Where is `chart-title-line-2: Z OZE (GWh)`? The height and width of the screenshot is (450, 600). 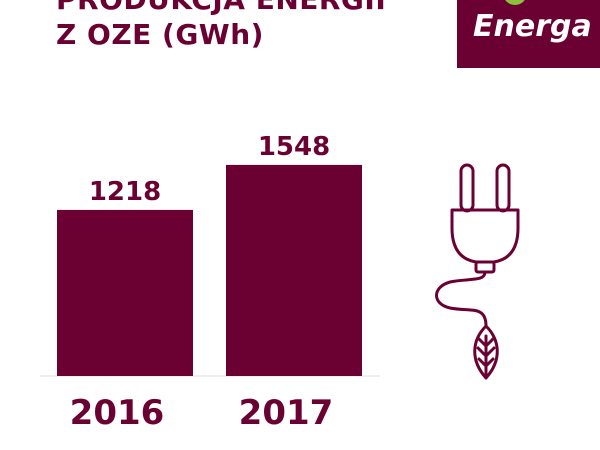
chart-title-line-2: Z OZE (GWh) is located at coordinates (160, 34).